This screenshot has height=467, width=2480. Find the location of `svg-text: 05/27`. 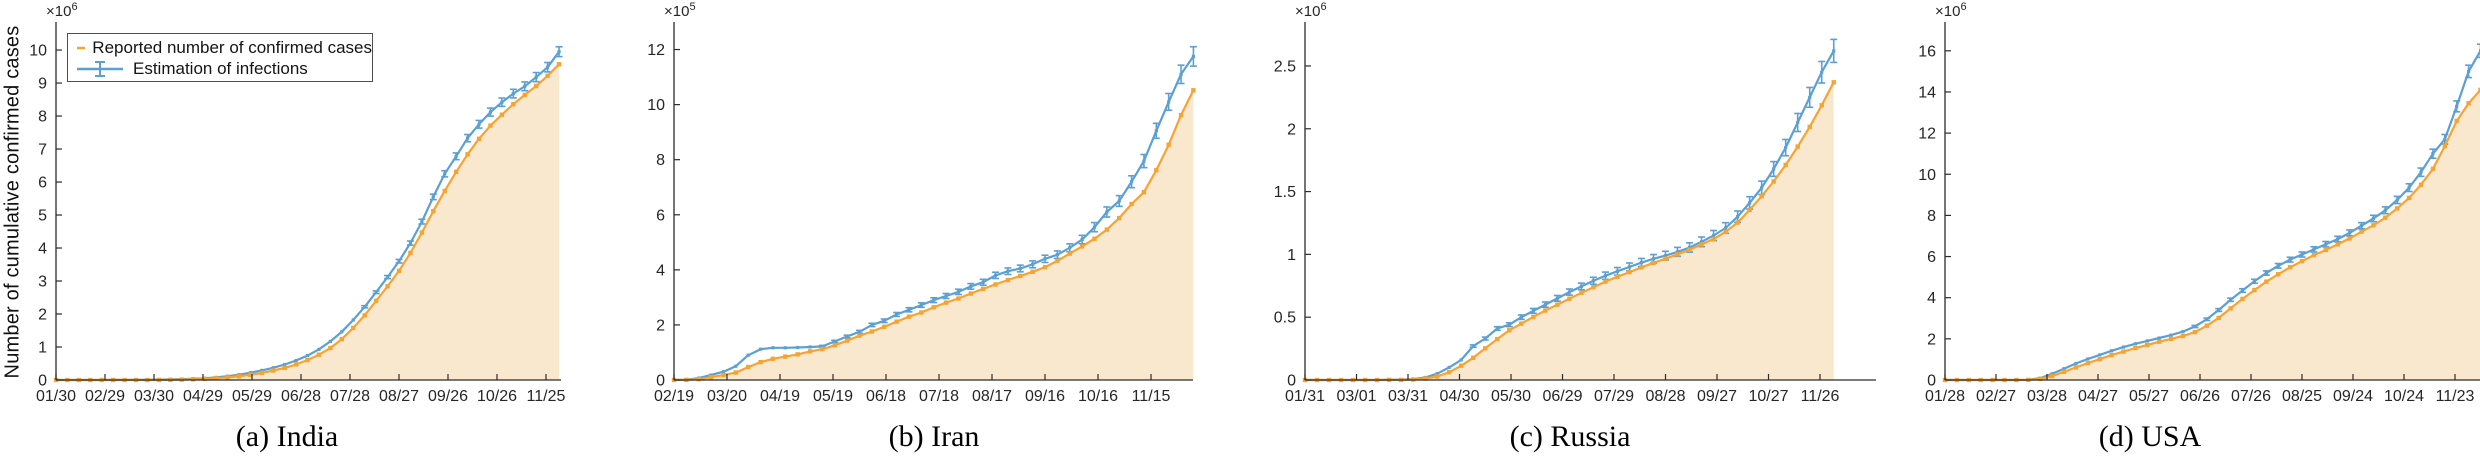

svg-text: 05/27 is located at coordinates (2149, 396).